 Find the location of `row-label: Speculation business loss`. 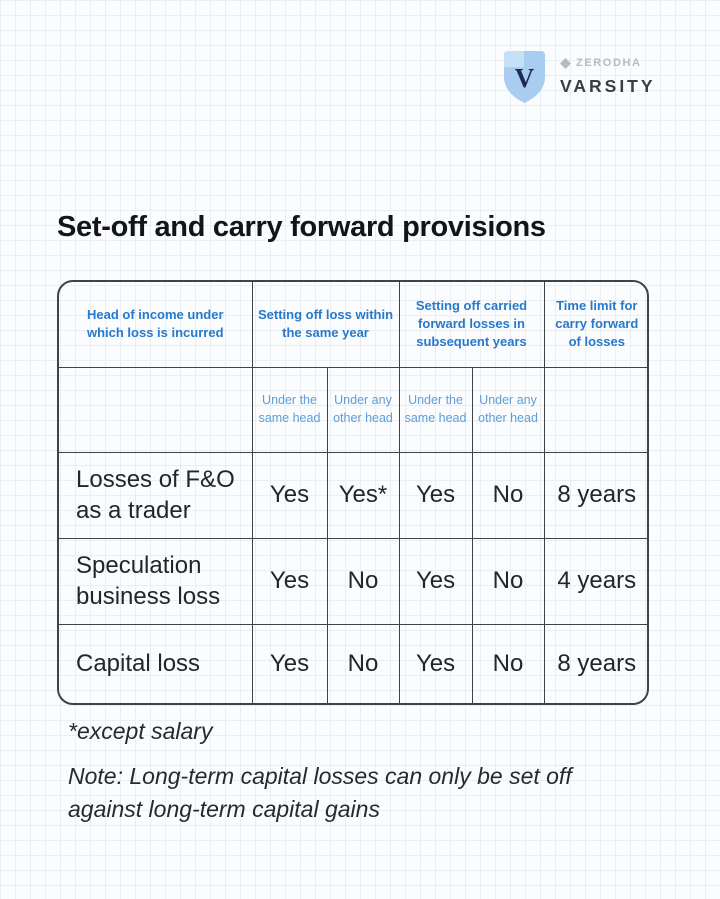

row-label: Speculation business loss is located at coordinates (156, 581).